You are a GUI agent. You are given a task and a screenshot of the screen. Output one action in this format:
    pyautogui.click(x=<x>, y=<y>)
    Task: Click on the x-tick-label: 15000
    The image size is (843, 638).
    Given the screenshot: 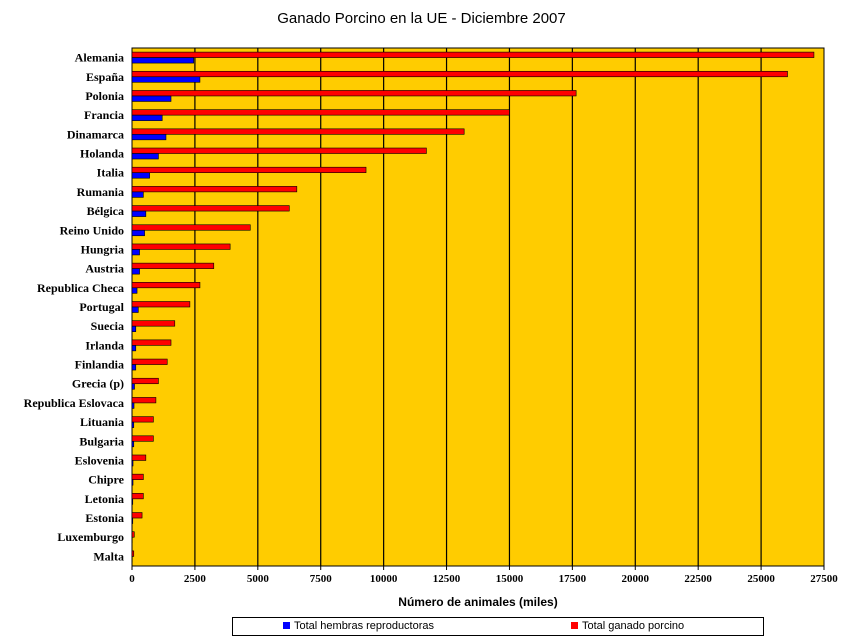 What is the action you would take?
    pyautogui.click(x=510, y=579)
    